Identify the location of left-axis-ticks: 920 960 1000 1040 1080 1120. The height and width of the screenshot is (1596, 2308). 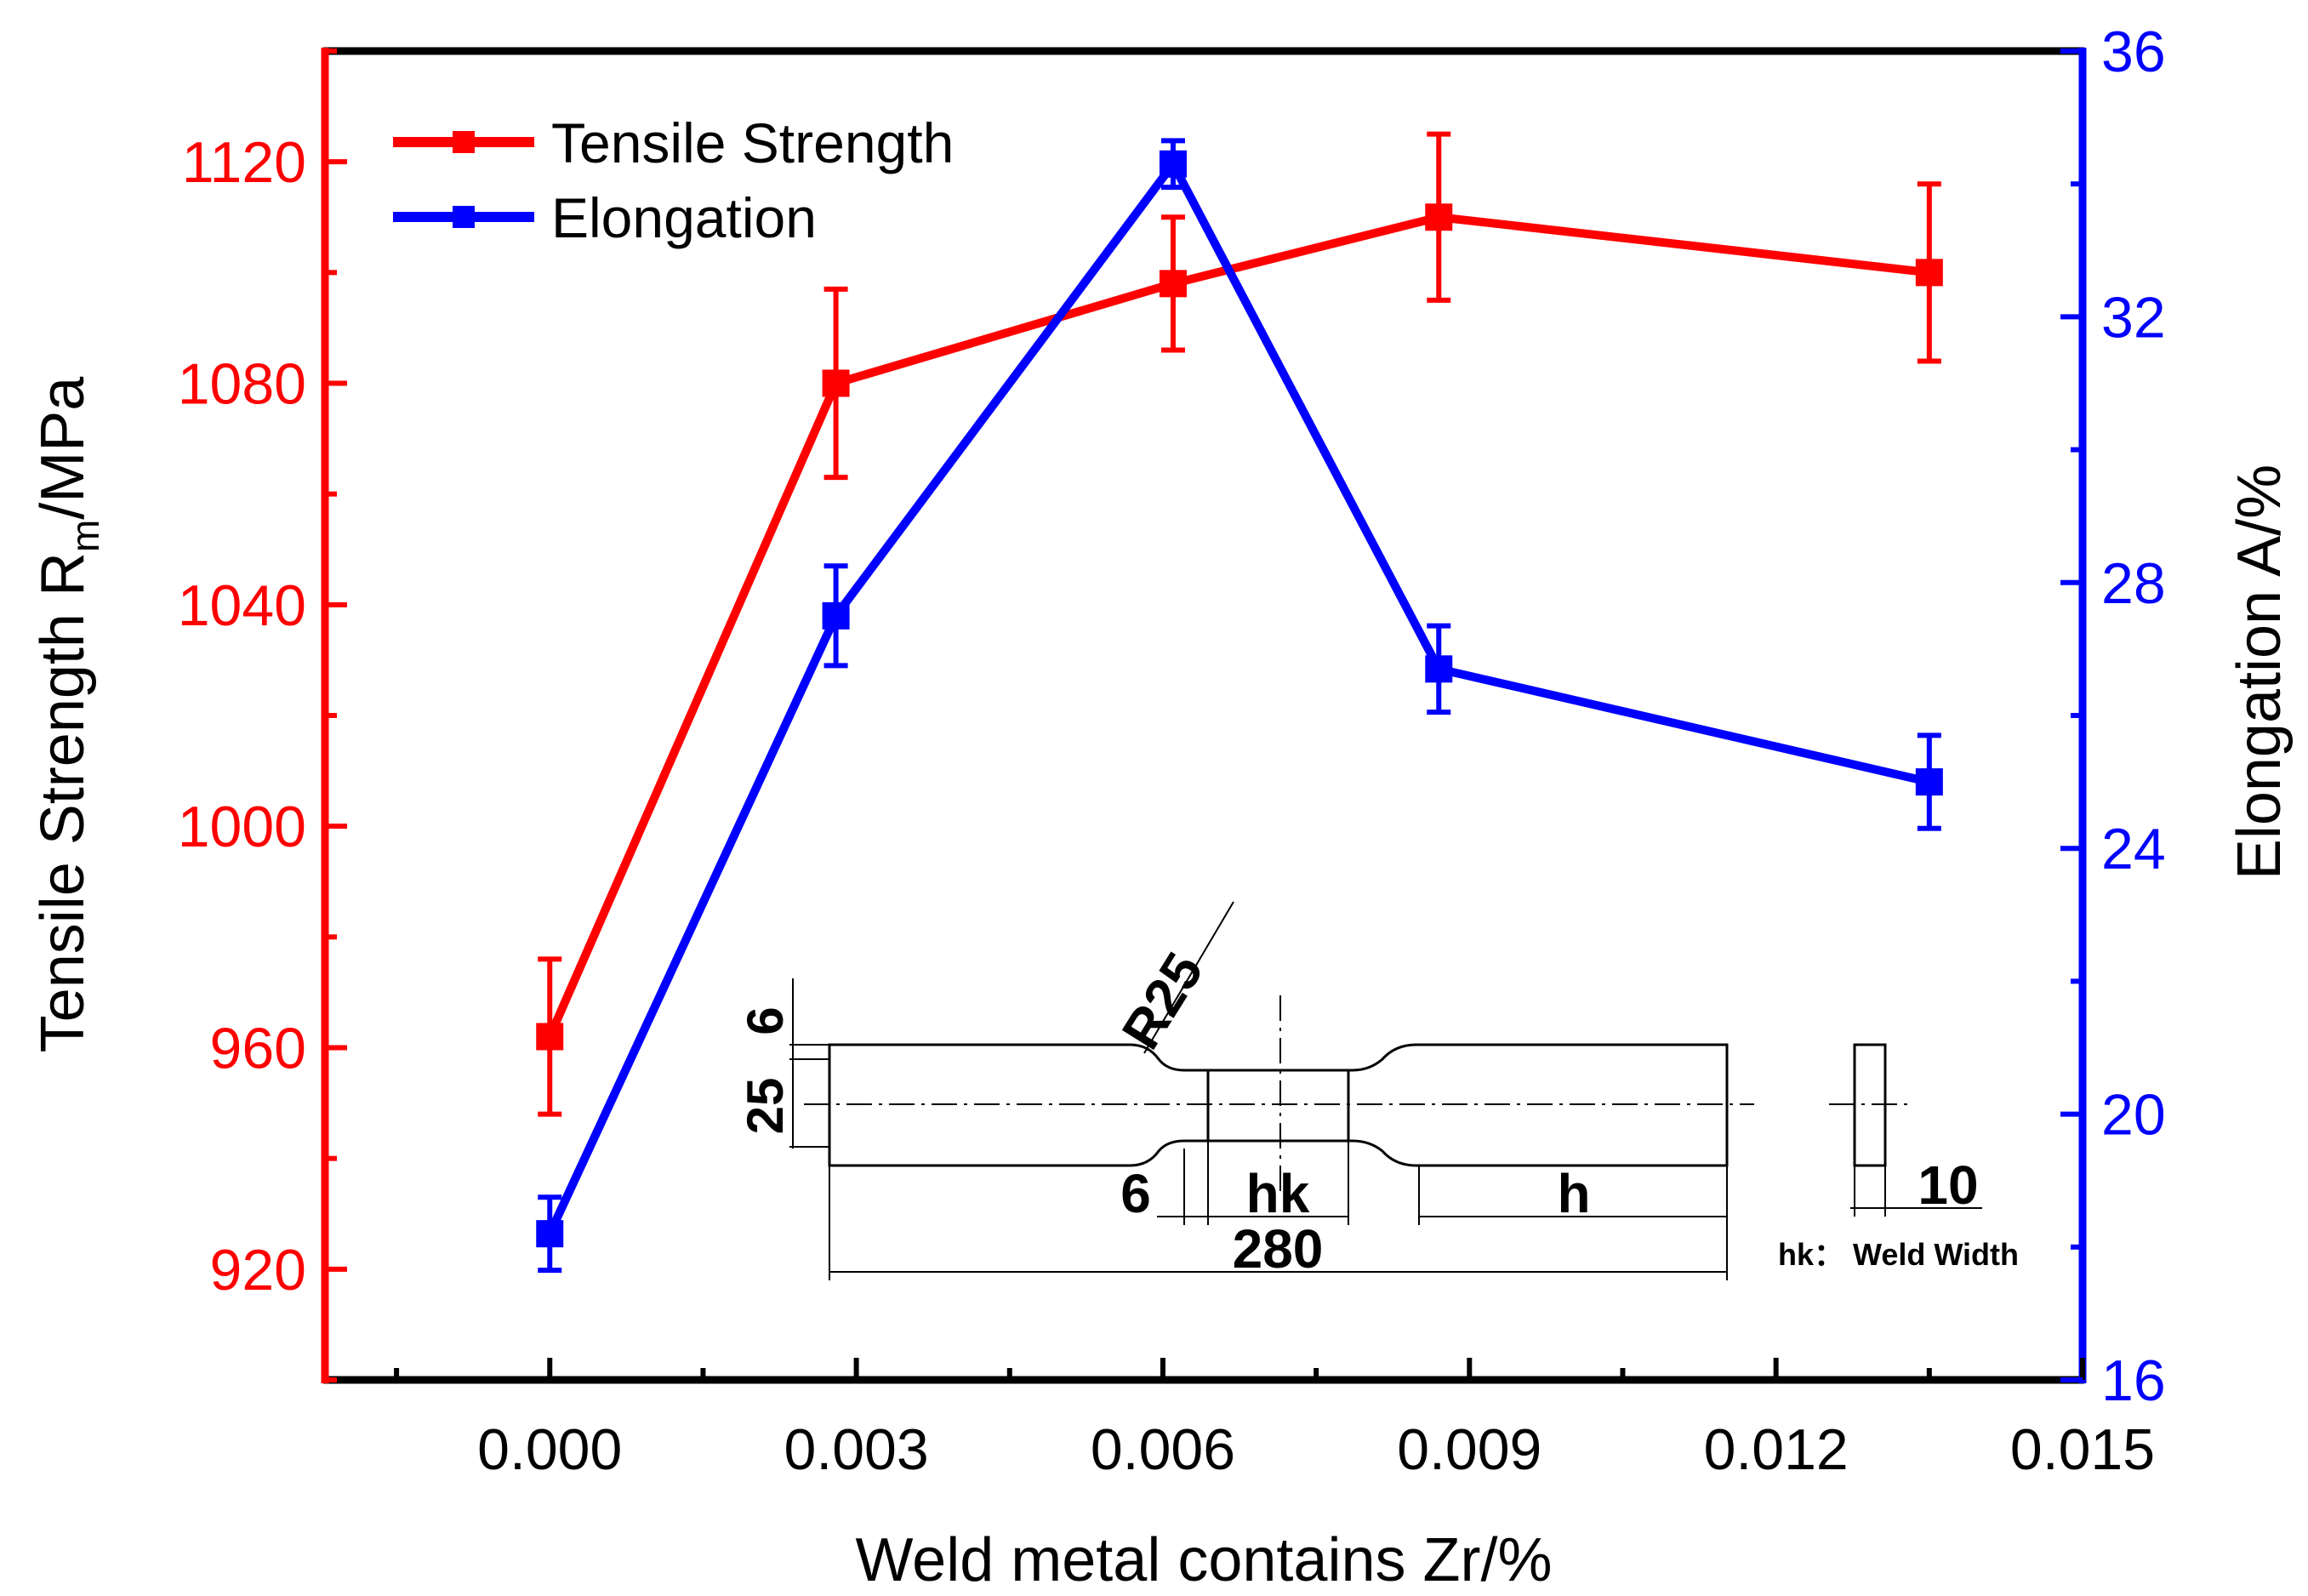
(262, 715).